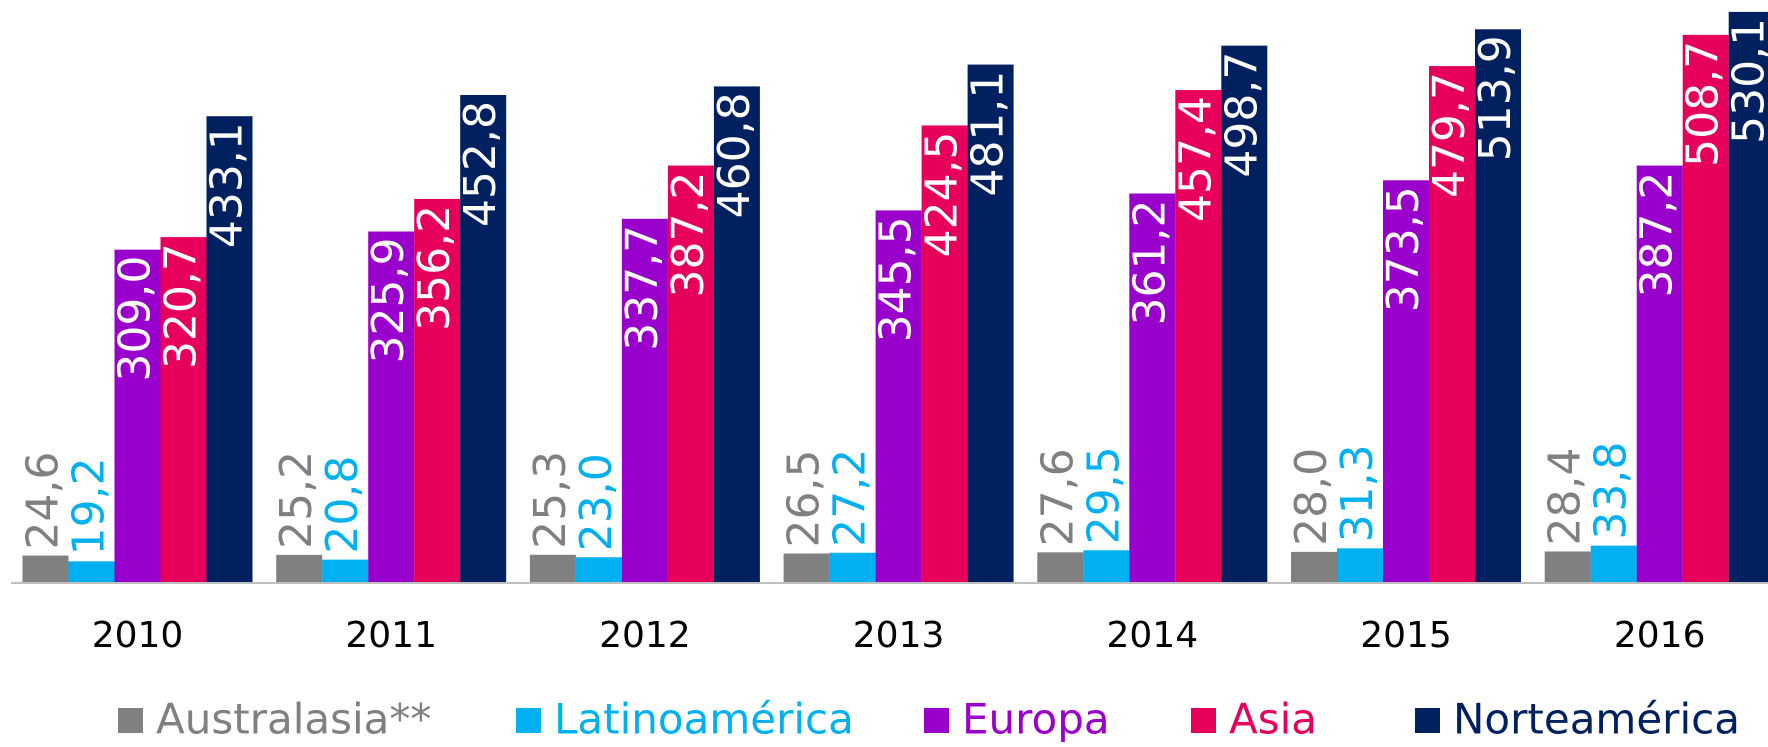 This screenshot has height=747, width=1768. Describe the element at coordinates (181, 306) in the screenshot. I see `data-label: 320,7` at that location.